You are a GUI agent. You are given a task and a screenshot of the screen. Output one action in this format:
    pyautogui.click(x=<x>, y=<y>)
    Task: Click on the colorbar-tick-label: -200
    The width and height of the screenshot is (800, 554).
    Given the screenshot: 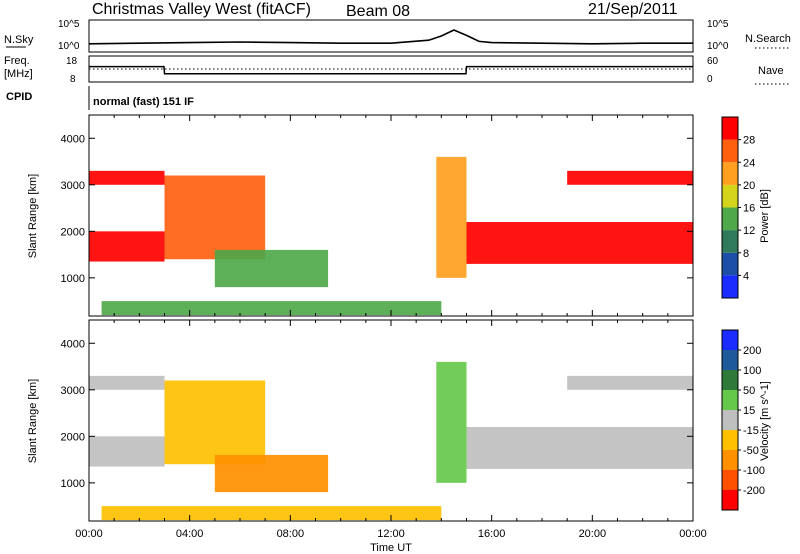 What is the action you would take?
    pyautogui.click(x=754, y=491)
    